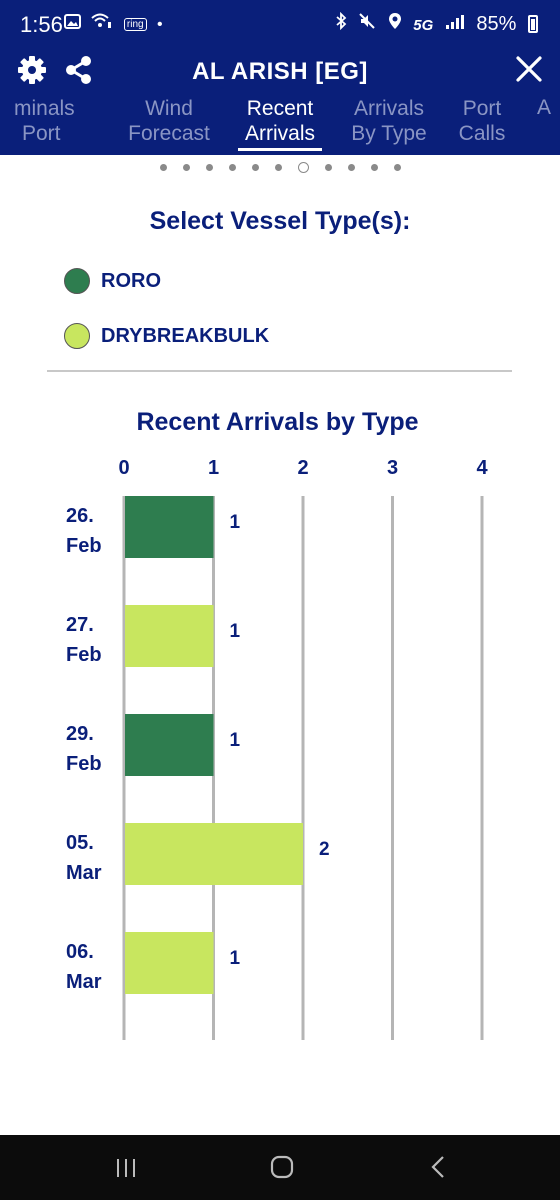  Describe the element at coordinates (482, 121) in the screenshot. I see `tab-port-calls: Port Calls` at that location.